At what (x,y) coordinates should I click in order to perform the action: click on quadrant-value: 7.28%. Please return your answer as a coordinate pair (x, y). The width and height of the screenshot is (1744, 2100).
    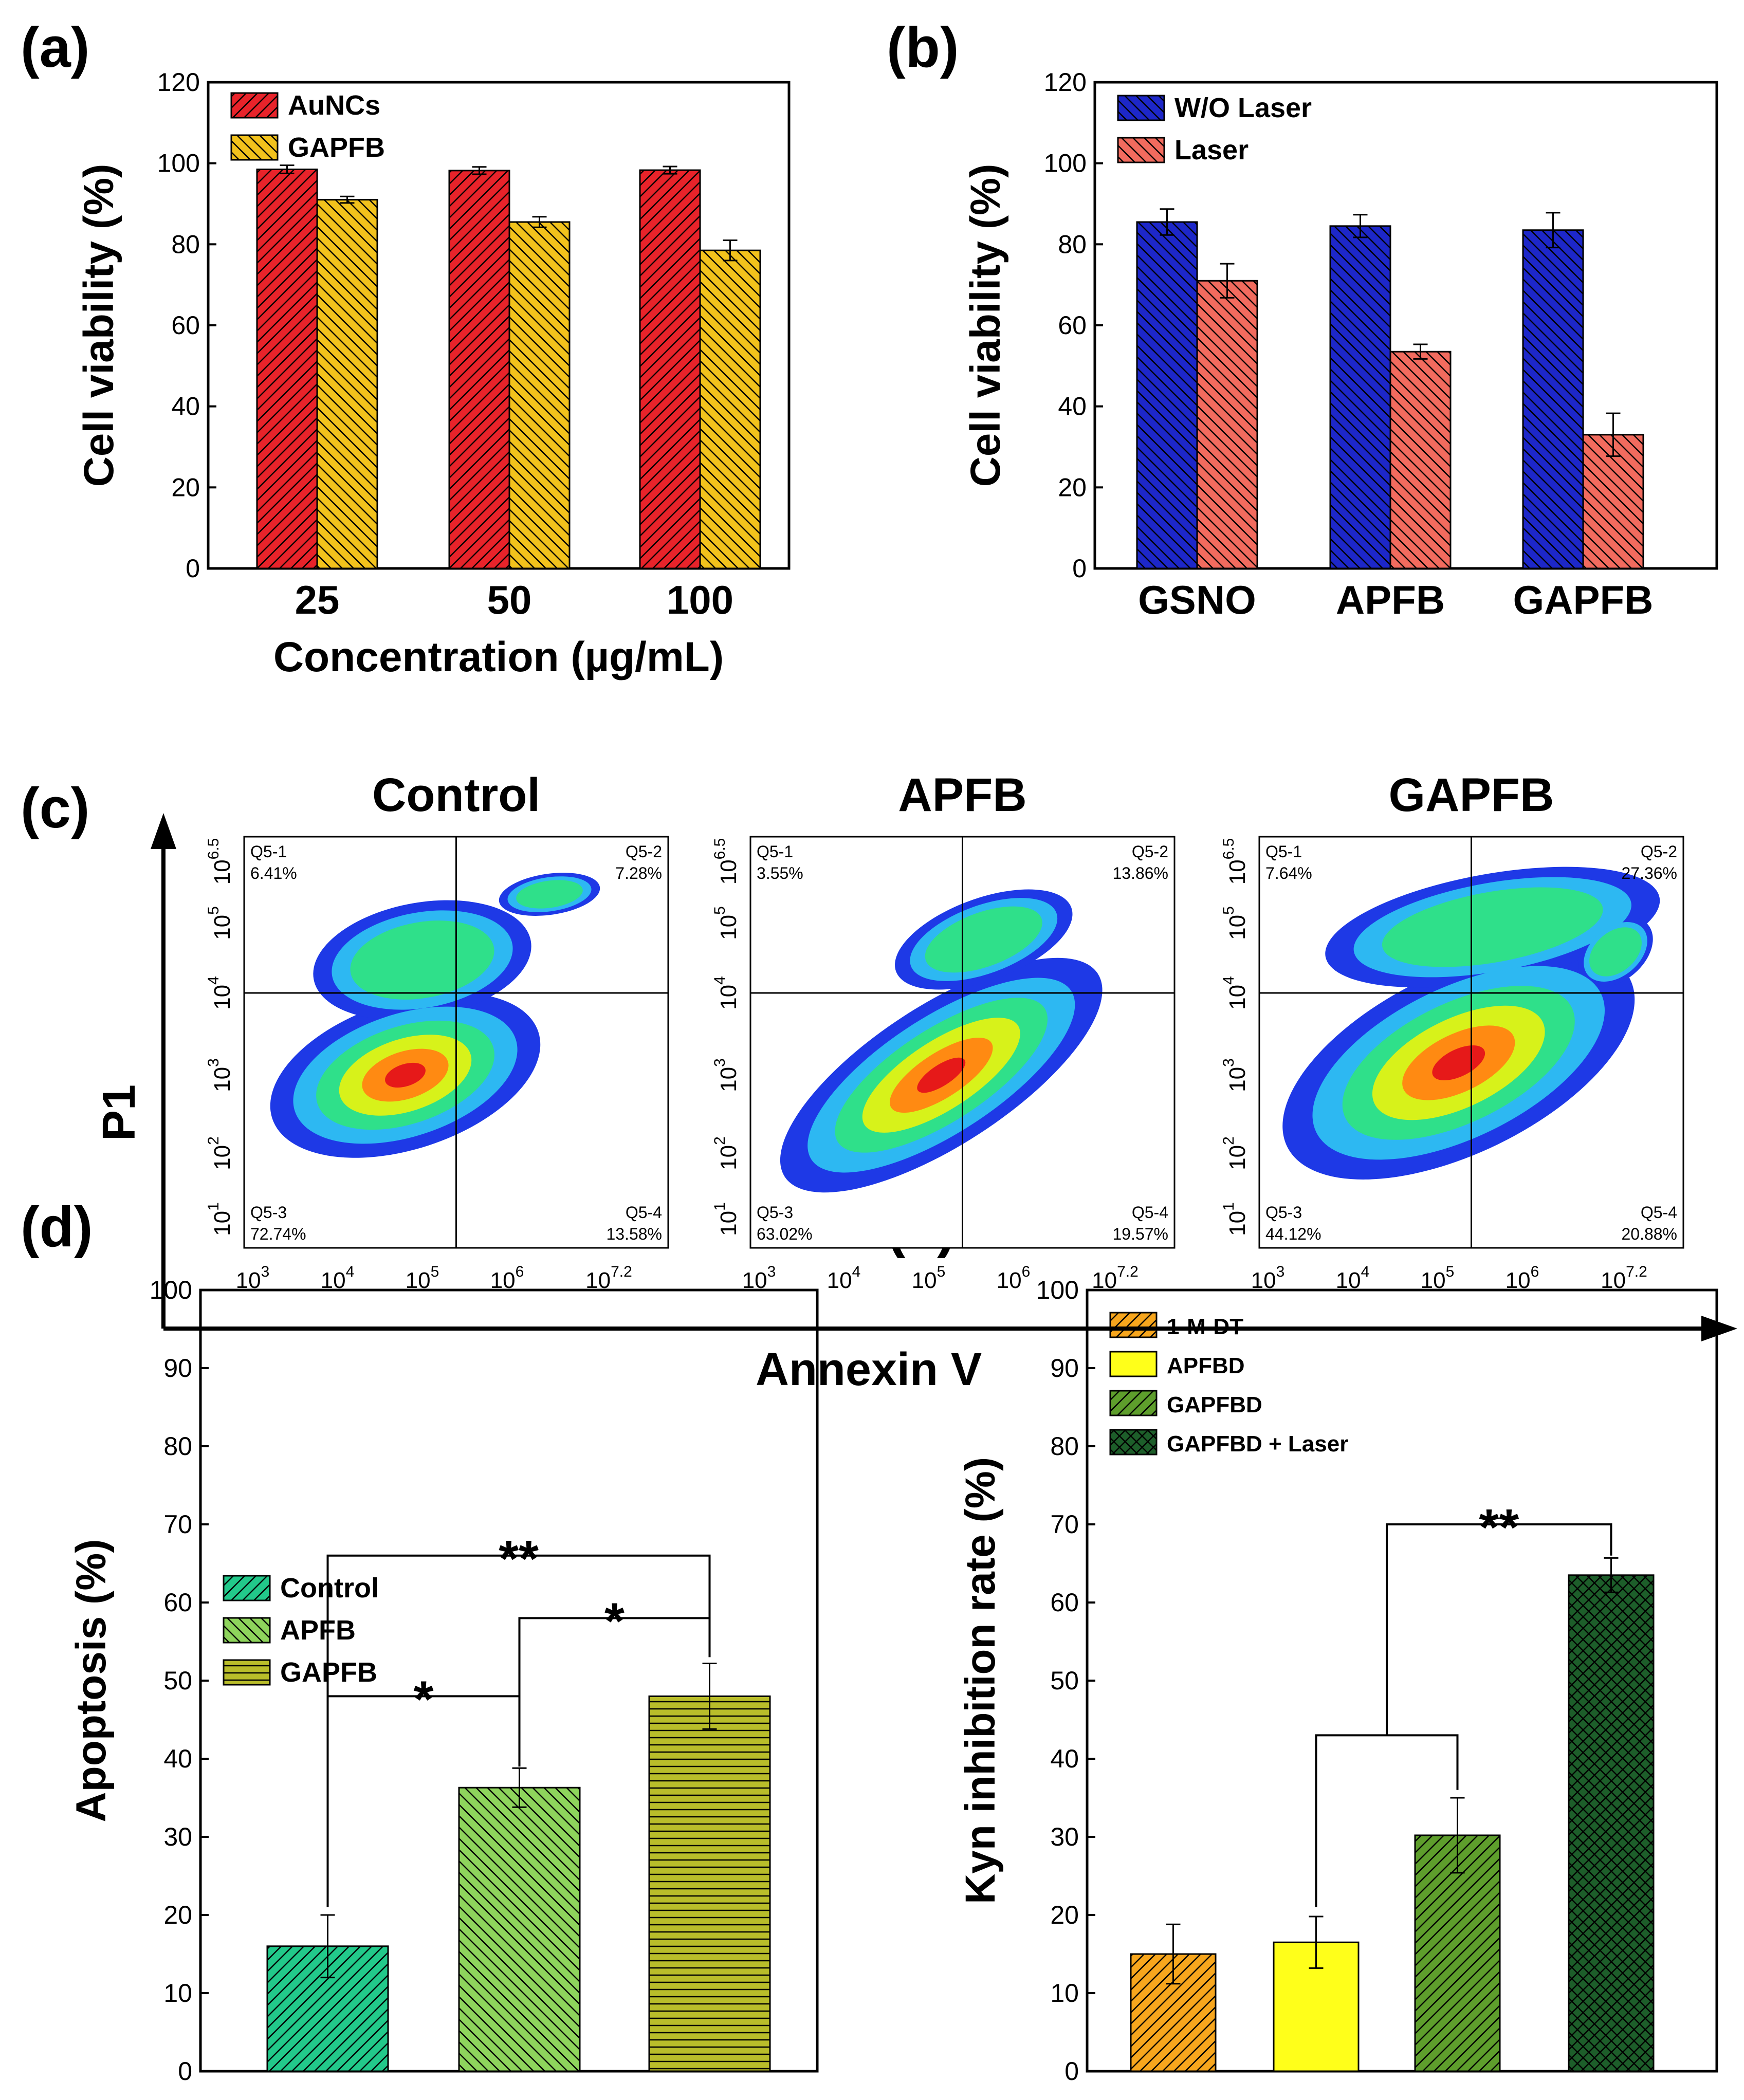
    Looking at the image, I should click on (639, 873).